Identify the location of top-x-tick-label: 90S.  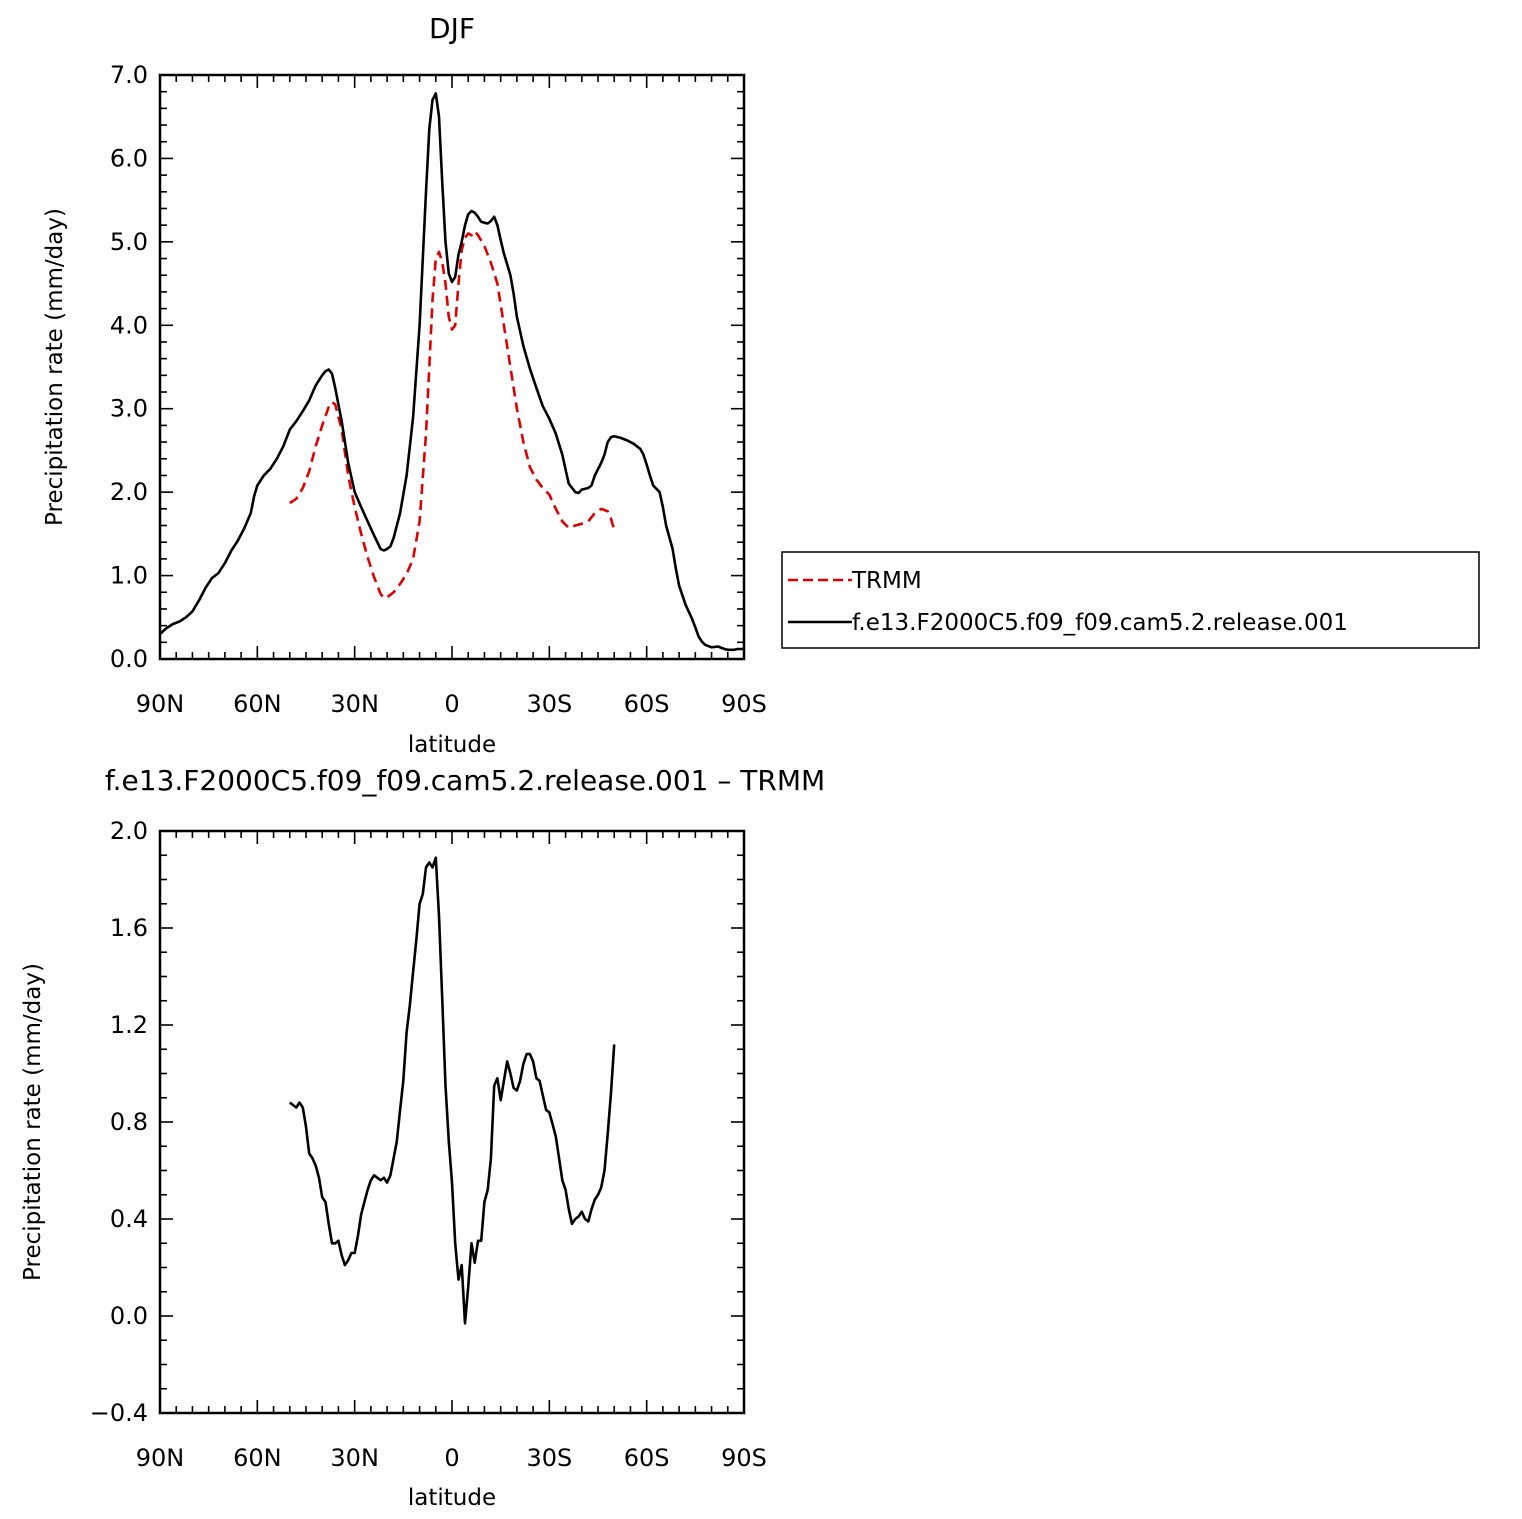
(744, 704).